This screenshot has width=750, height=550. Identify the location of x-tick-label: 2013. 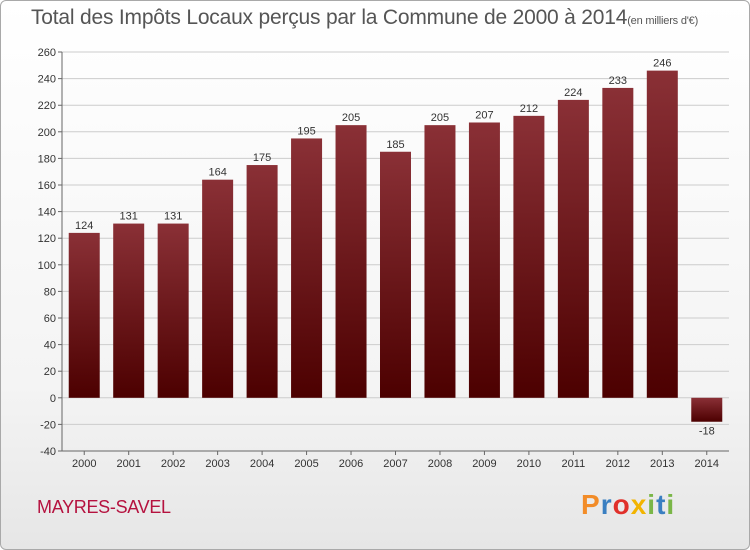
(662, 464).